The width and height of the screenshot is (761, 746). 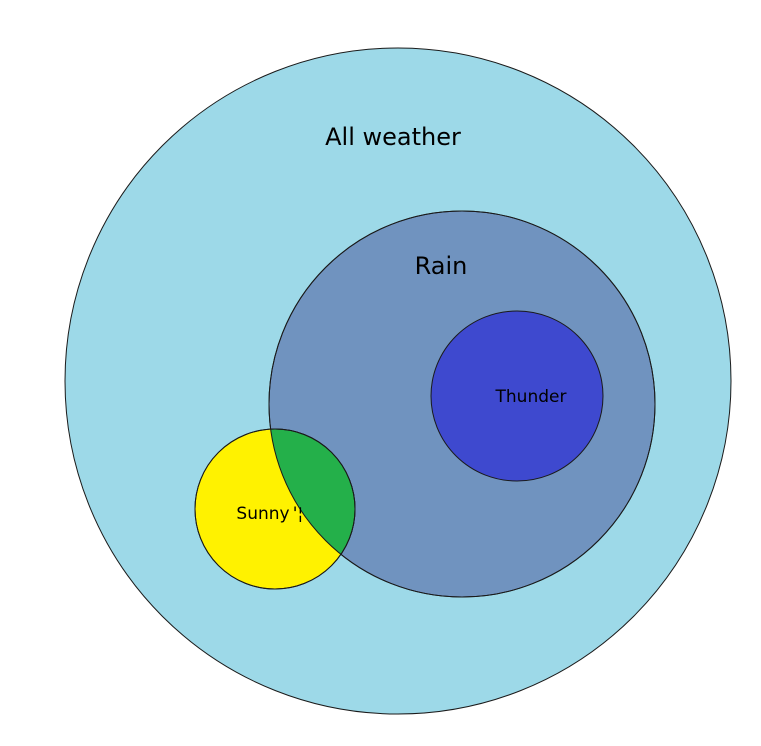 I want to click on thunder-label: Thunder, so click(x=531, y=397).